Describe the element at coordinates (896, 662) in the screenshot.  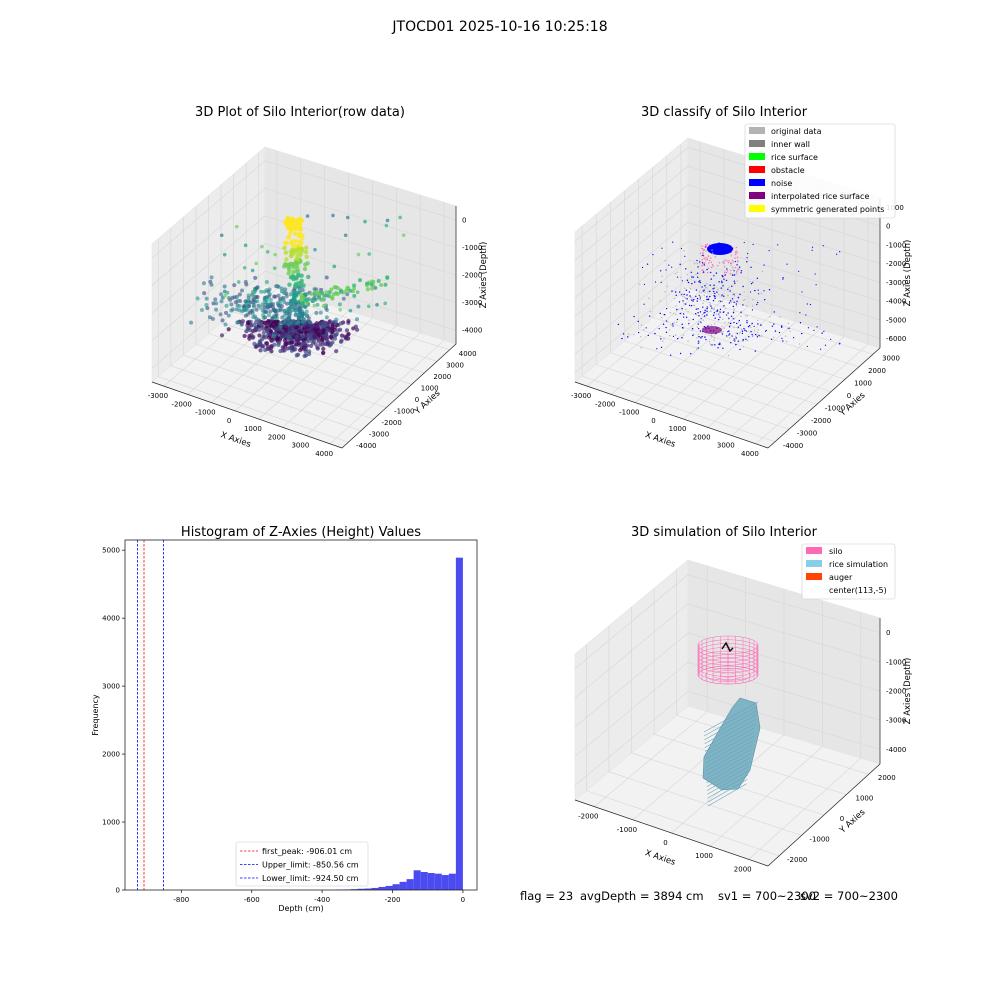
I see `sim-tick-z: -1000` at that location.